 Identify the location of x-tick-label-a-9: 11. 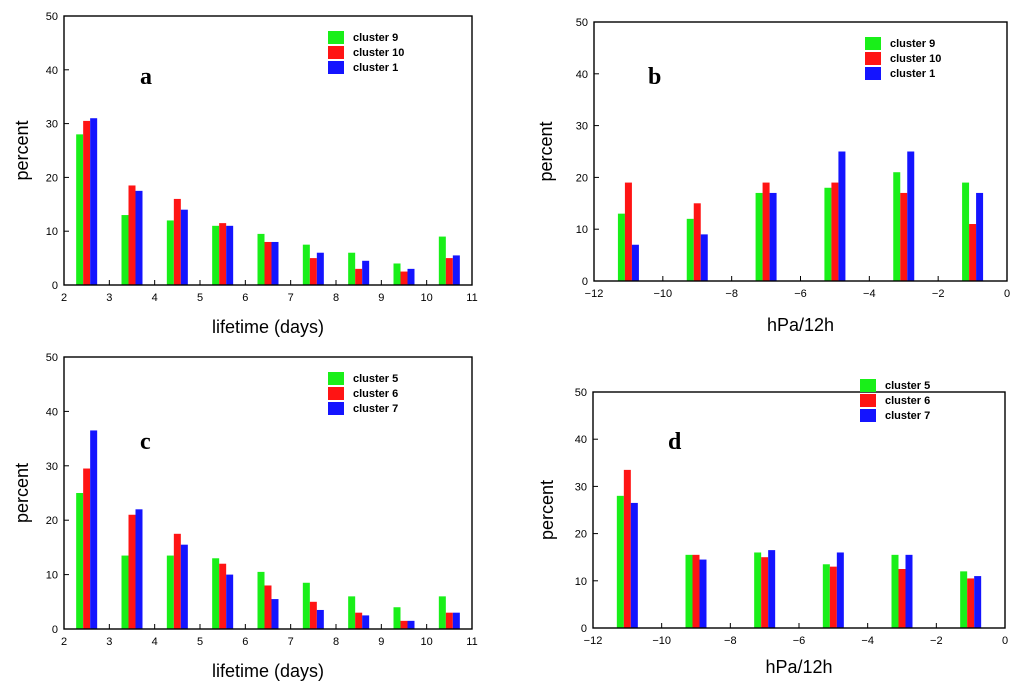
(471, 298).